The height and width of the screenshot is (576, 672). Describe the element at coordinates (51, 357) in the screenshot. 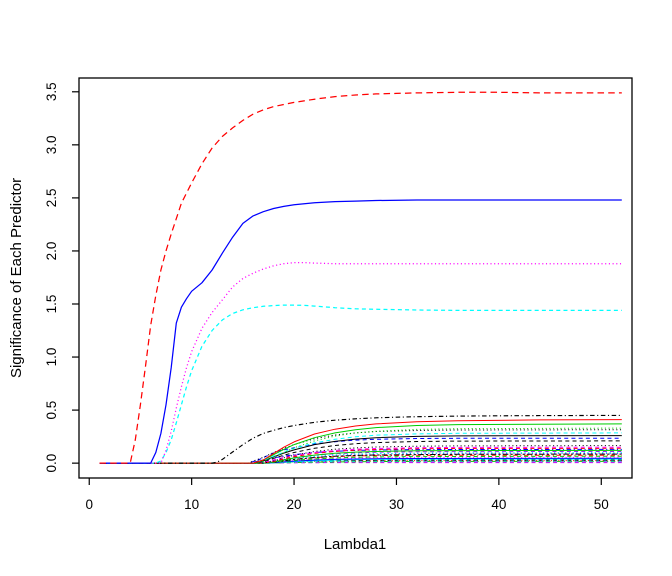

I see `y-tick-label: 1.0` at that location.